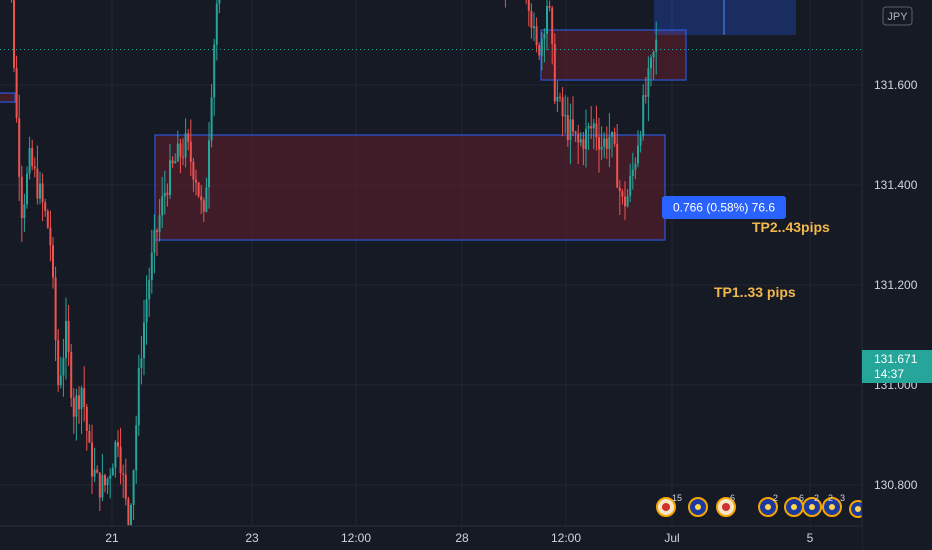 Image resolution: width=932 pixels, height=550 pixels. Describe the element at coordinates (725, 17) in the screenshot. I see `measure-box` at that location.